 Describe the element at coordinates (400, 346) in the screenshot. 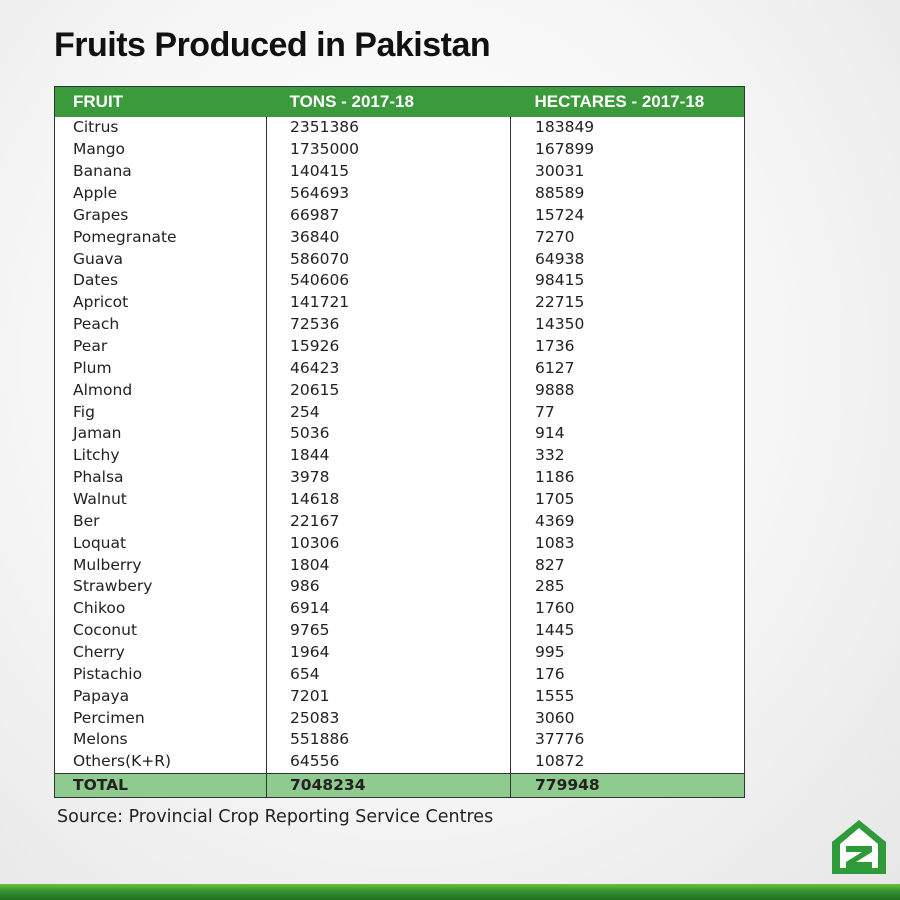

I see `table-row: Pear 15926 1736` at that location.